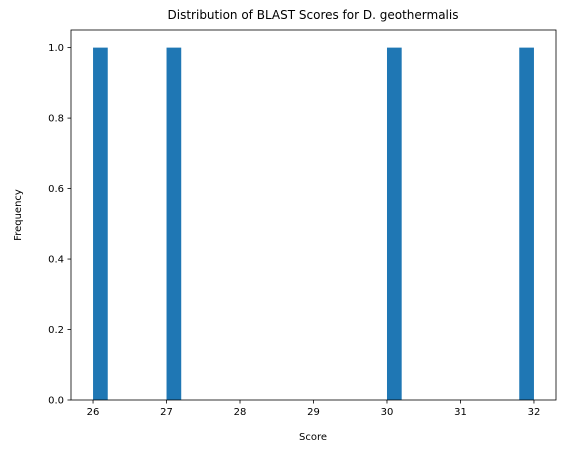 The height and width of the screenshot is (453, 567). Describe the element at coordinates (240, 412) in the screenshot. I see `x-tick-label: 28` at that location.